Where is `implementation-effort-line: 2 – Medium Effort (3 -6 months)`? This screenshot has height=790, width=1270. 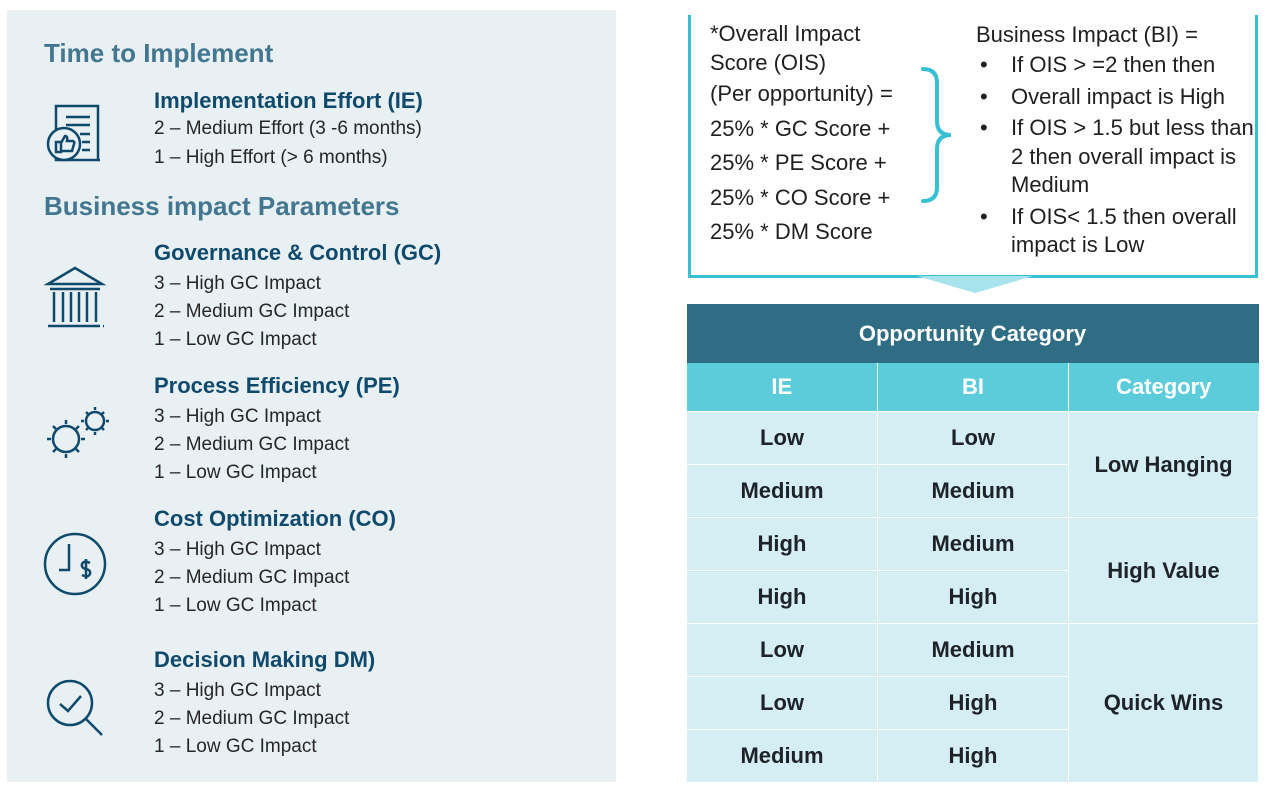 implementation-effort-line: 2 – Medium Effort (3 -6 months) is located at coordinates (288, 128).